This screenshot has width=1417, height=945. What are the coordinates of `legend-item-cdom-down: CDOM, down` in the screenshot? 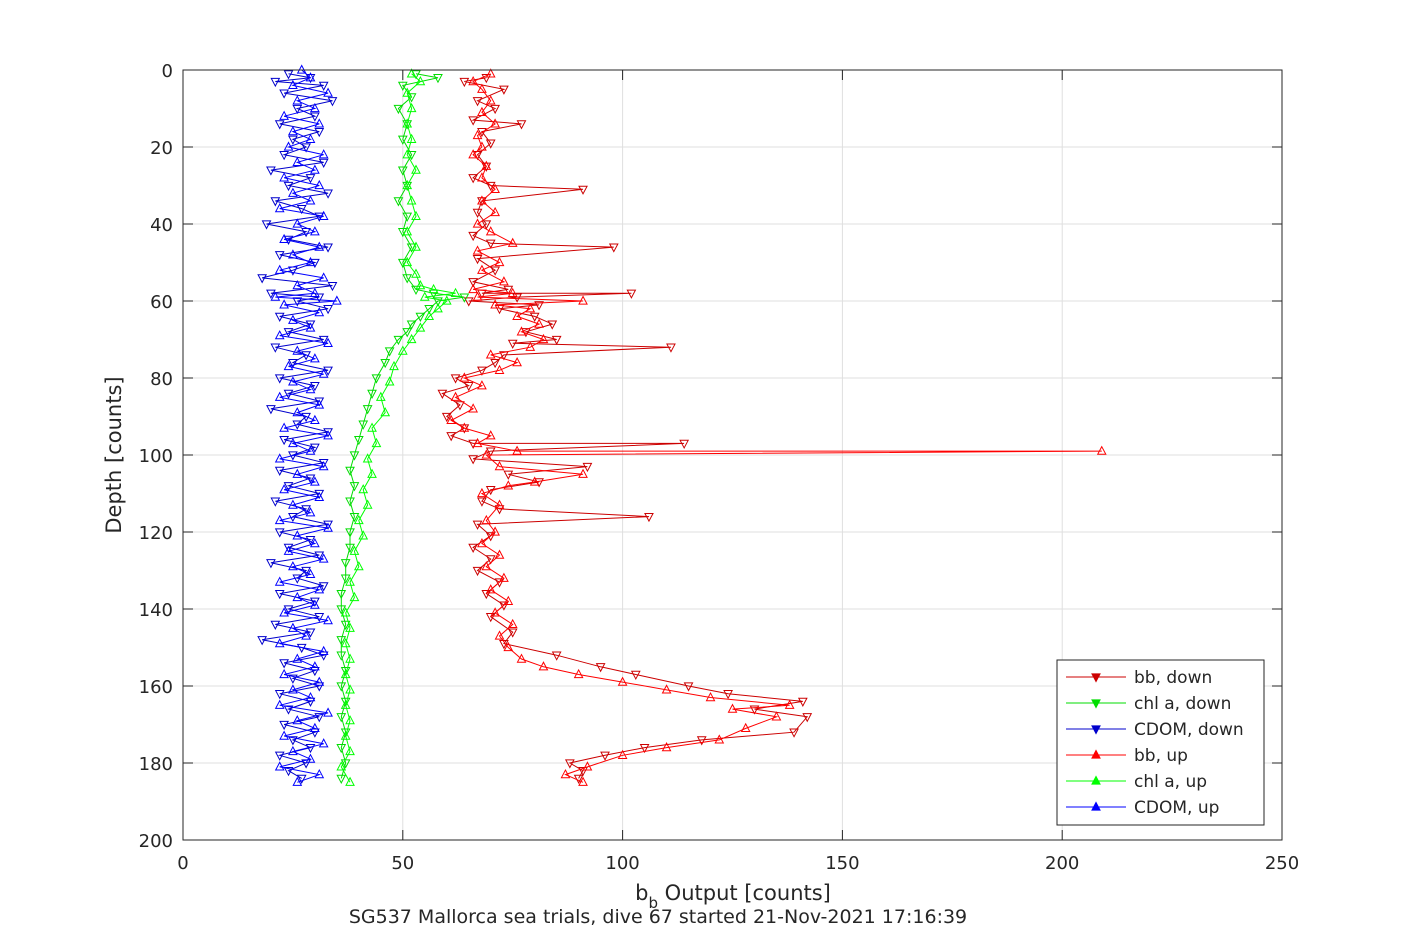 It's located at (1155, 730).